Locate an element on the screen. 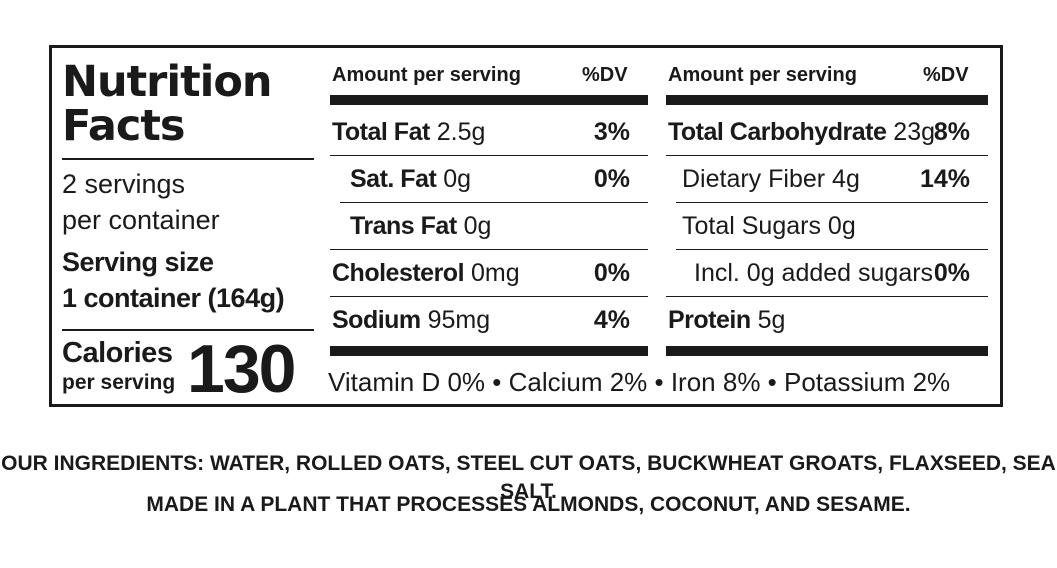  nutrient-amount: 0mg is located at coordinates (495, 273).